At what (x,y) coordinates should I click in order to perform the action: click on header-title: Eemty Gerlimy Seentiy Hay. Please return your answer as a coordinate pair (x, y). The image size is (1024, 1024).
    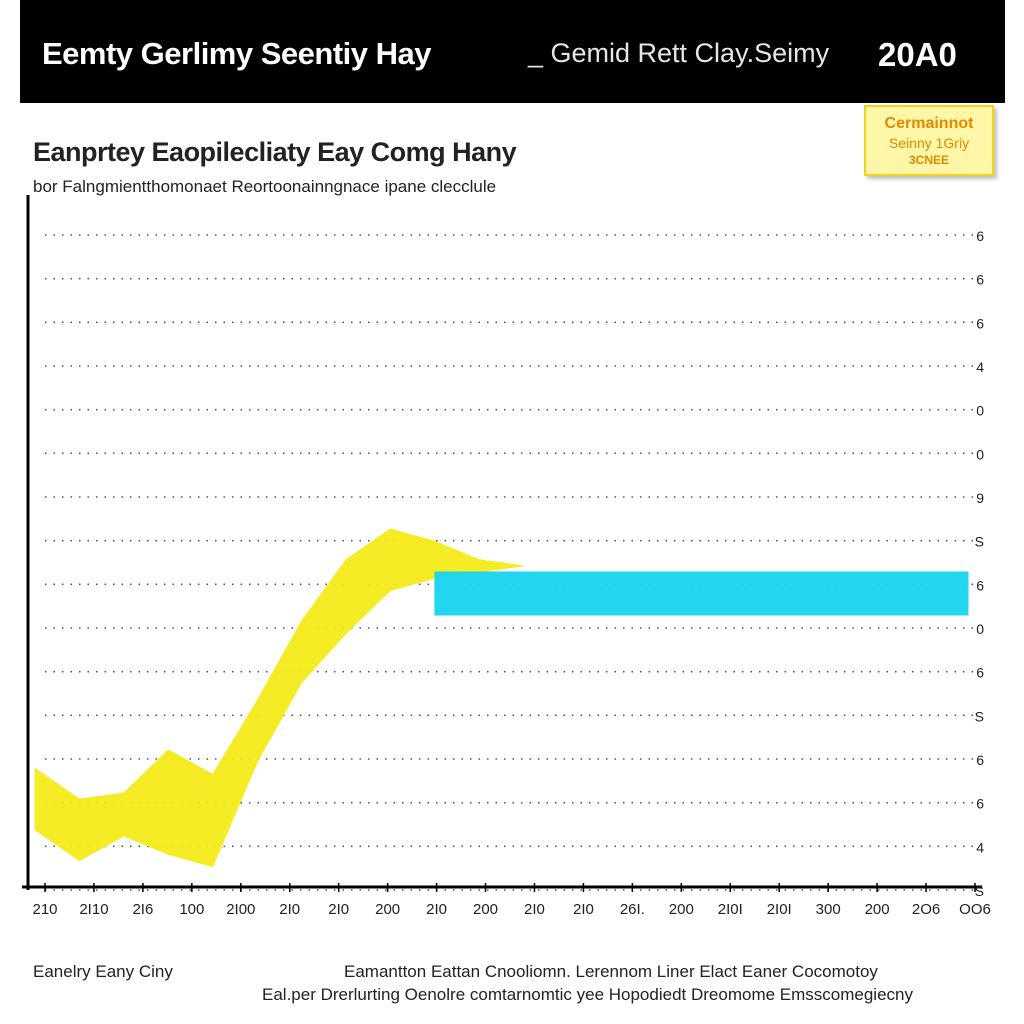
    Looking at the image, I should click on (236, 53).